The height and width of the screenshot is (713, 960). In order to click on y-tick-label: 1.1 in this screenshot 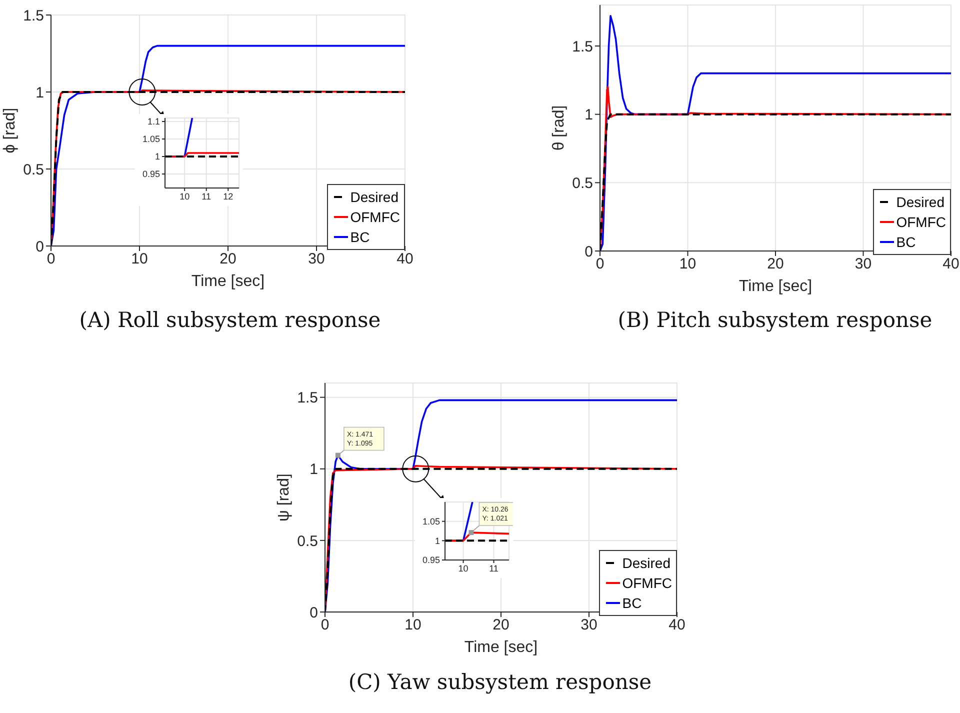, I will do `click(153, 121)`.